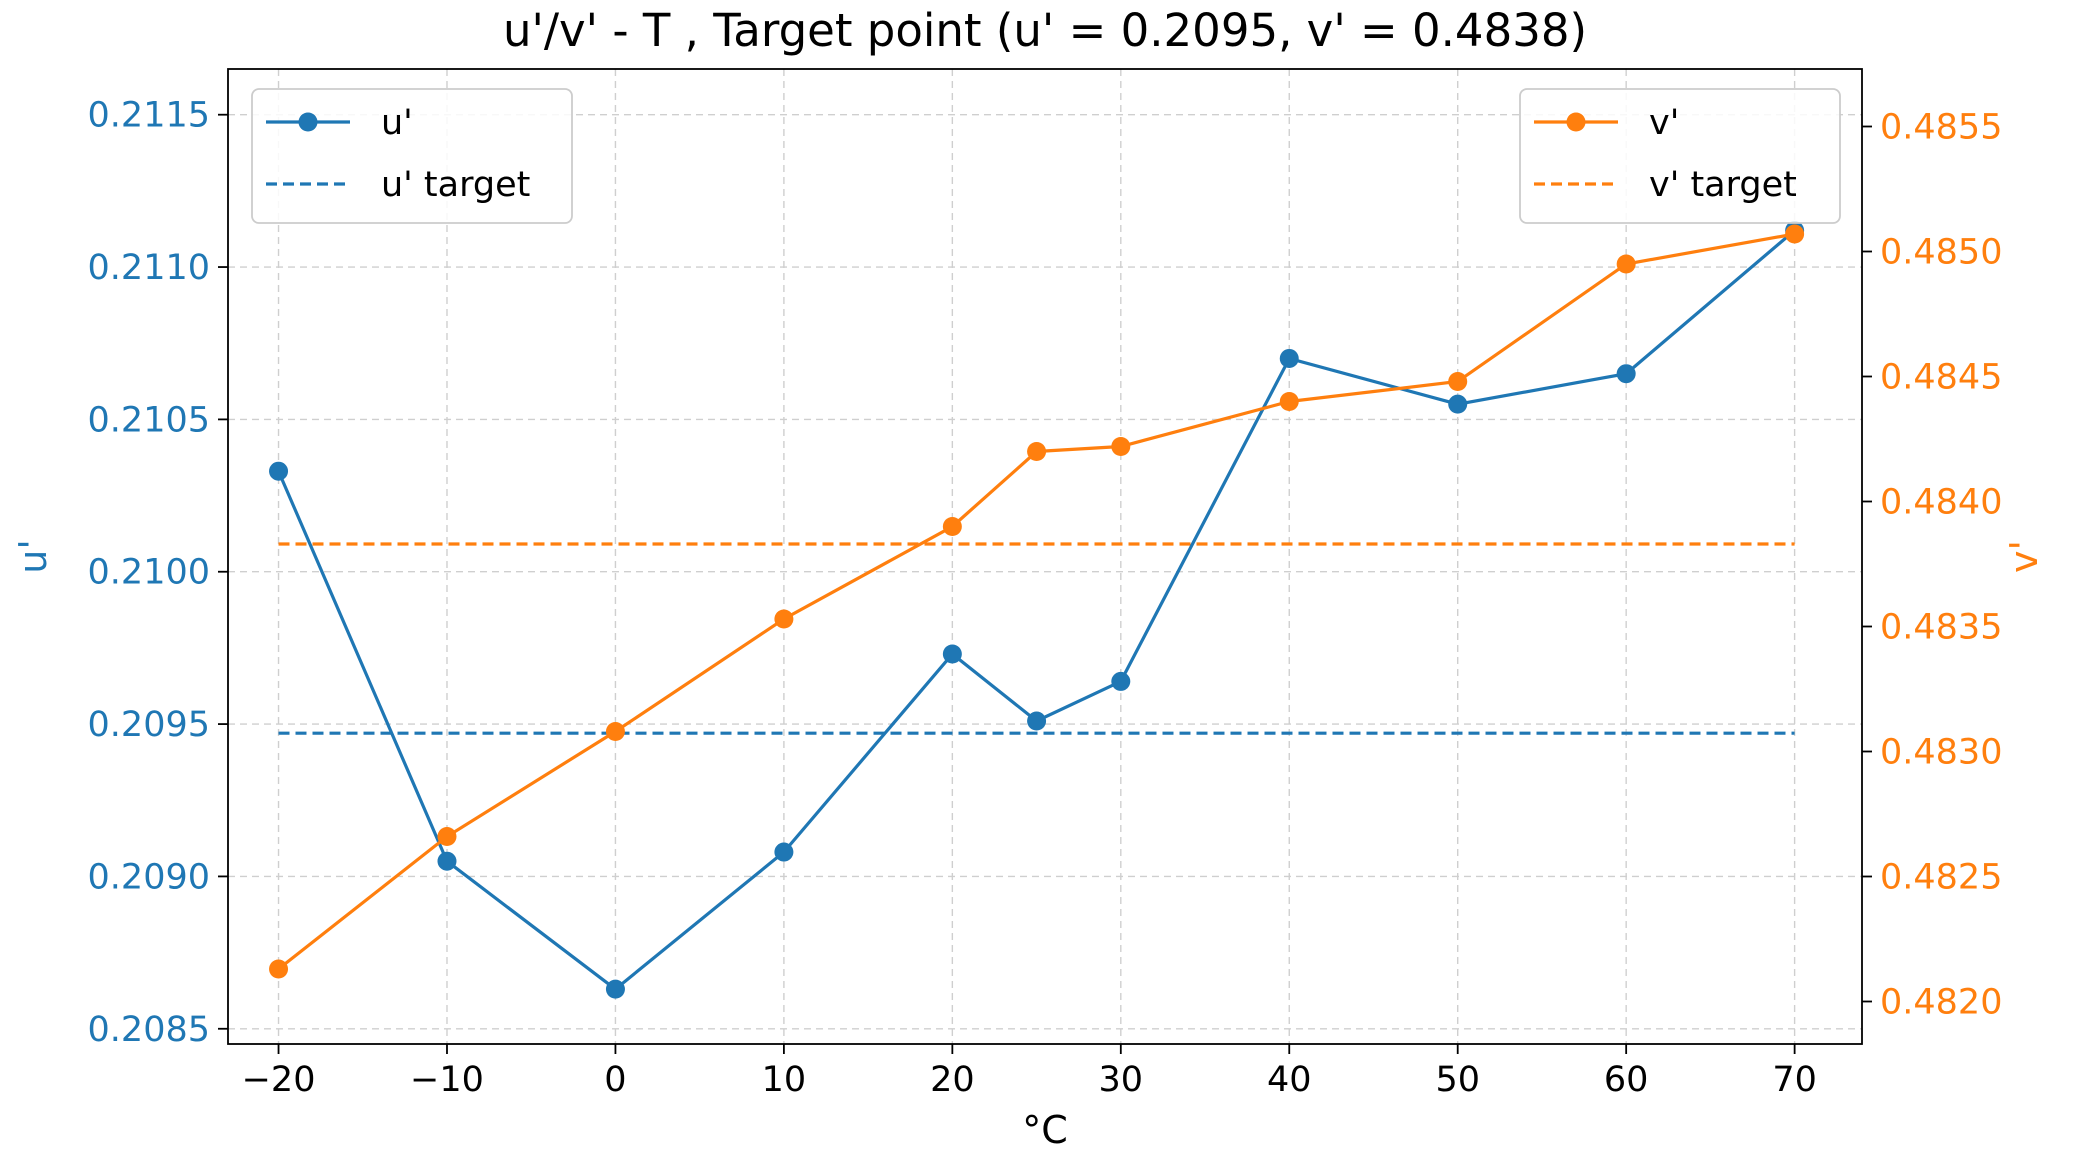 The height and width of the screenshot is (1156, 2083). What do you see at coordinates (149, 1030) in the screenshot?
I see `y-left-tick-label: 0.2085` at bounding box center [149, 1030].